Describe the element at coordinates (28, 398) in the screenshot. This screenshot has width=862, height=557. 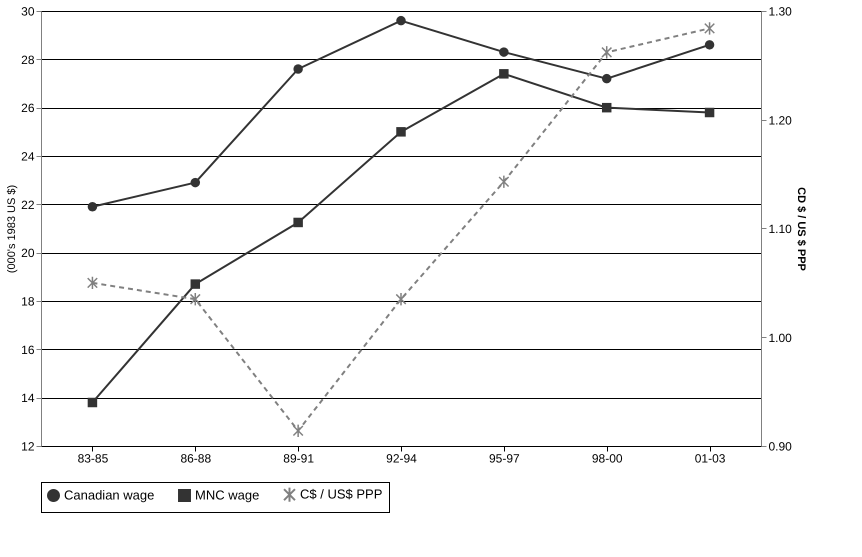
I see `y-tick-label: 14` at that location.